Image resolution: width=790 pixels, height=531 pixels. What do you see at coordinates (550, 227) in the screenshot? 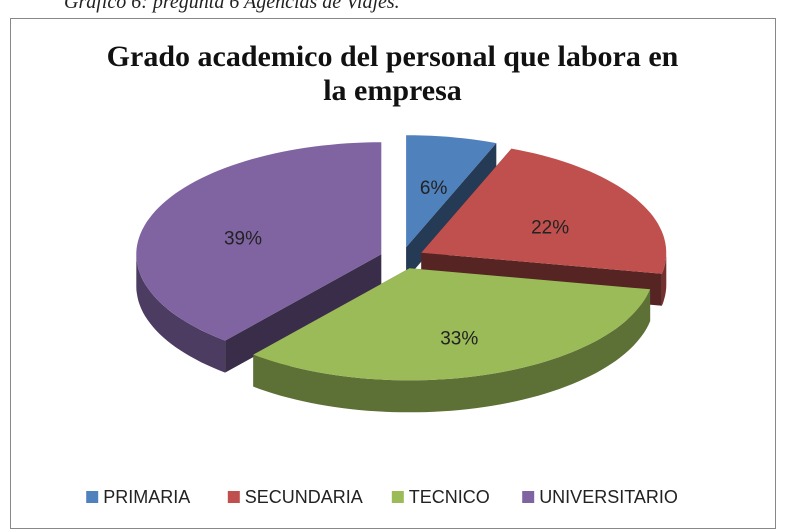
I see `data-label: 22%` at bounding box center [550, 227].